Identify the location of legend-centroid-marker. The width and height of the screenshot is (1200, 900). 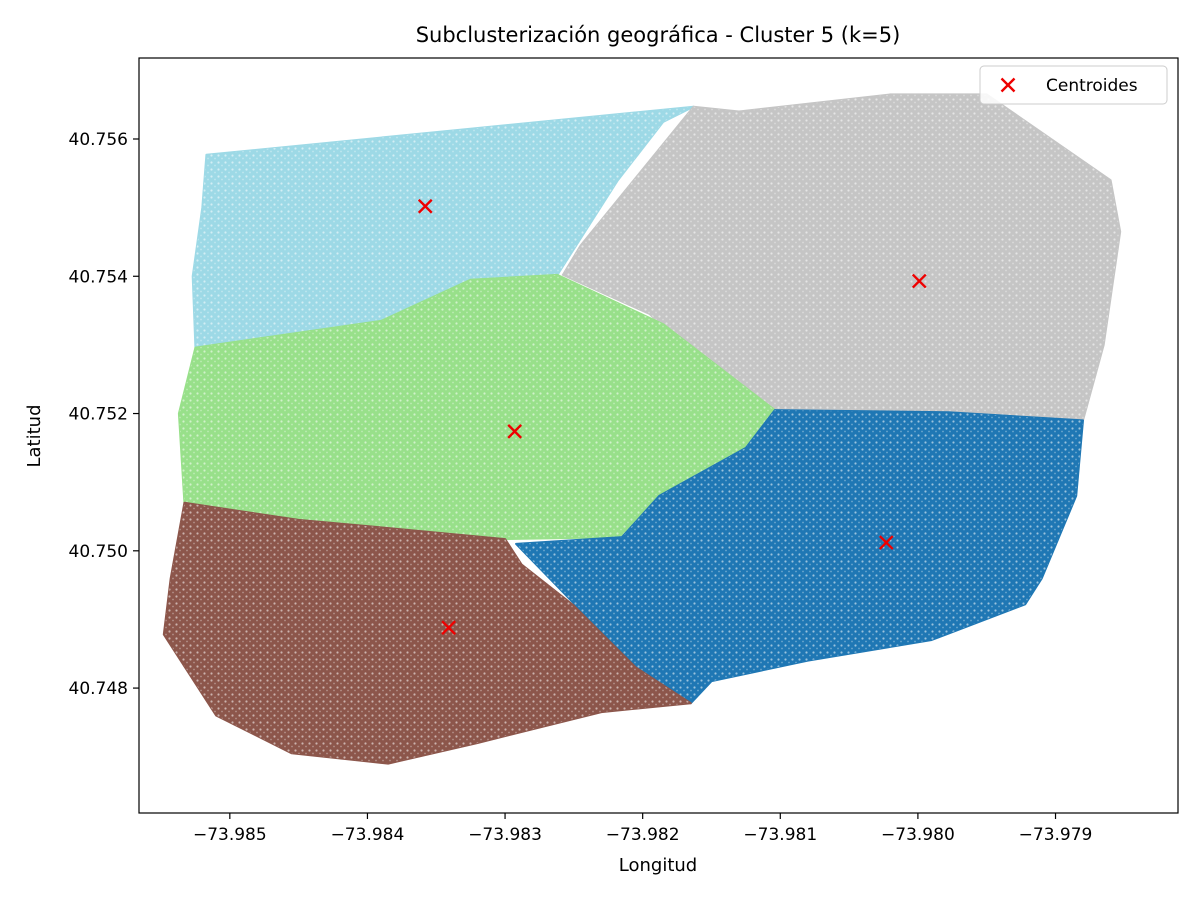
(1008, 85).